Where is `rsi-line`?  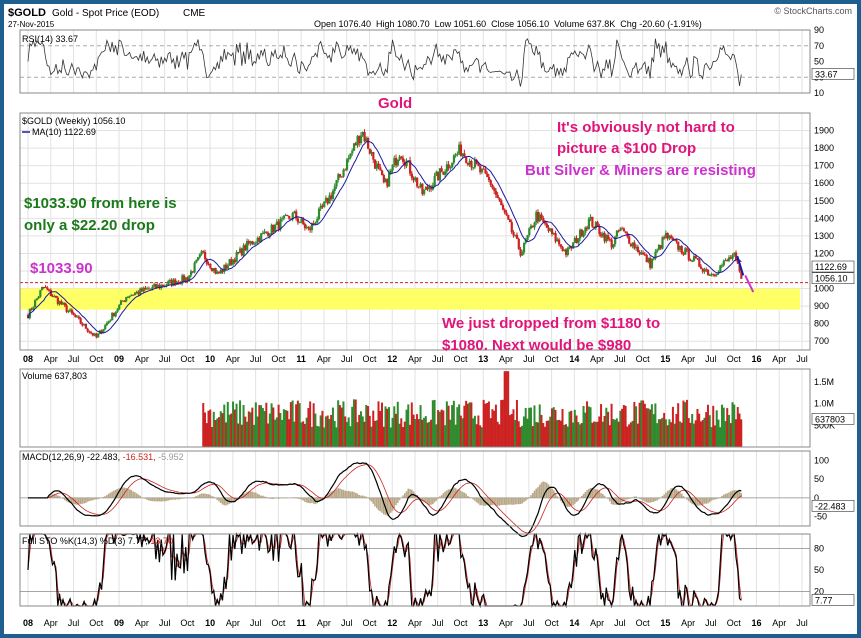
rsi-line is located at coordinates (384, 62).